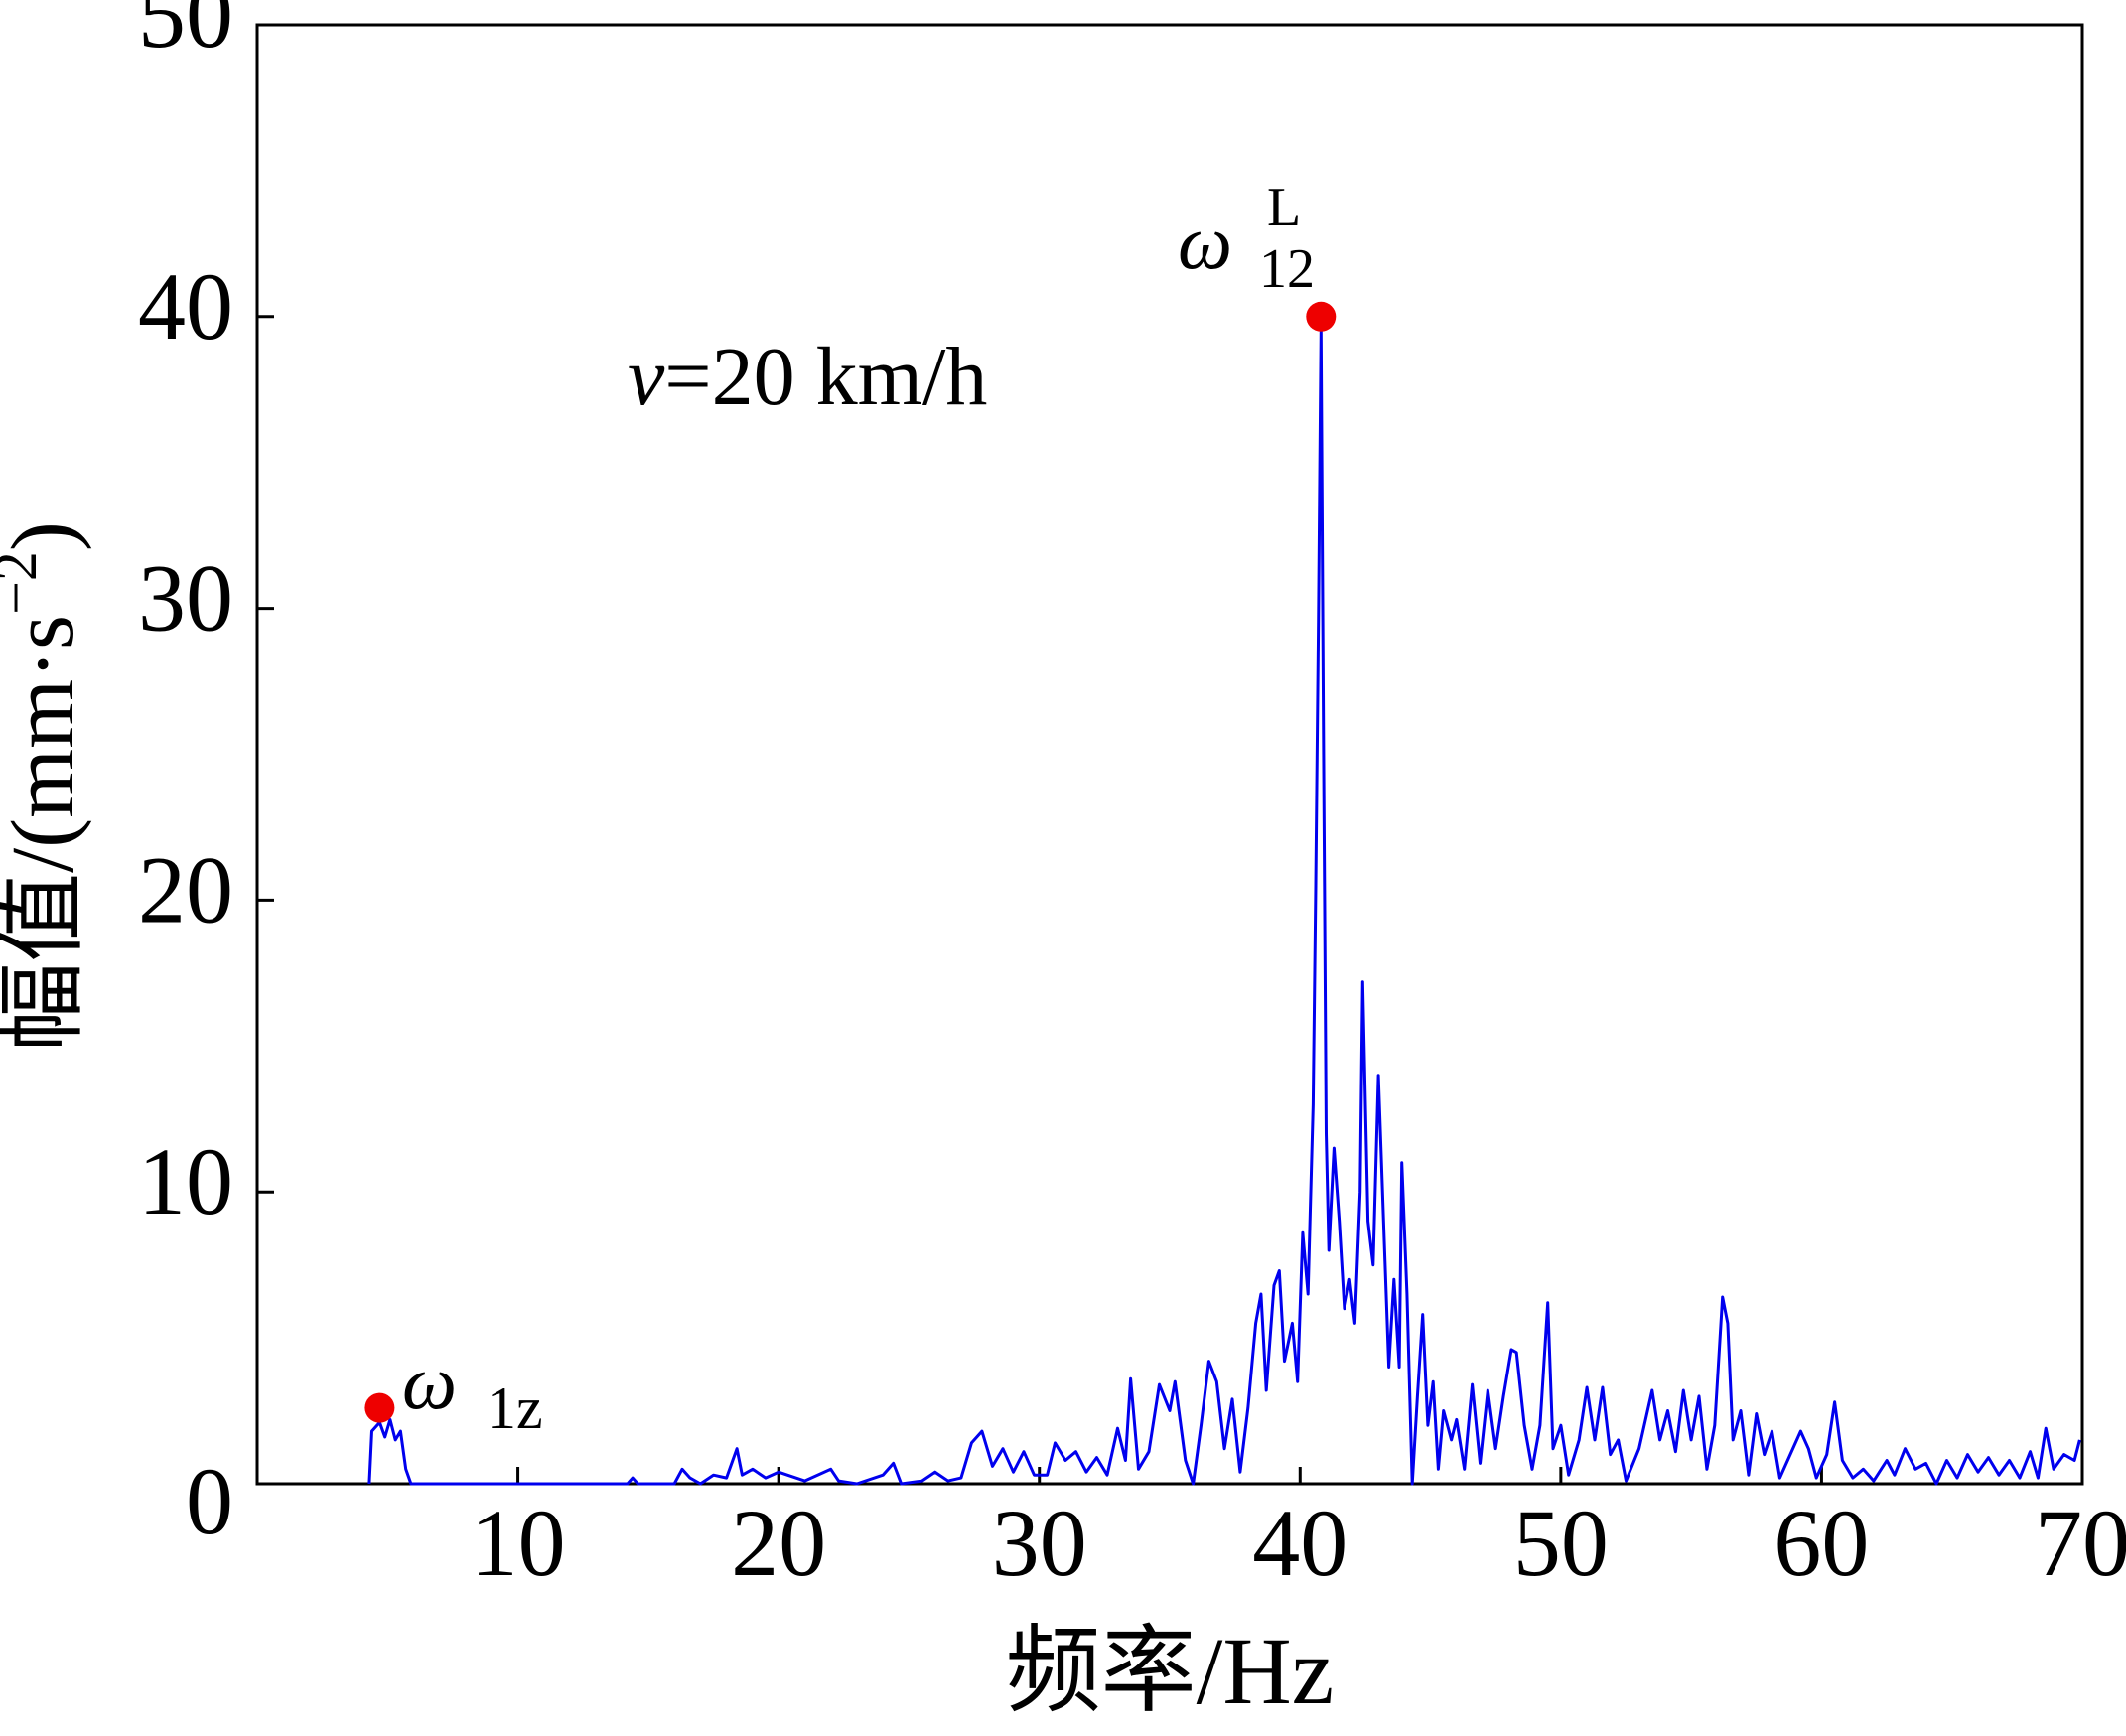 This screenshot has height=1736, width=2126. What do you see at coordinates (1821, 1543) in the screenshot?
I see `x-tick-label: 60` at bounding box center [1821, 1543].